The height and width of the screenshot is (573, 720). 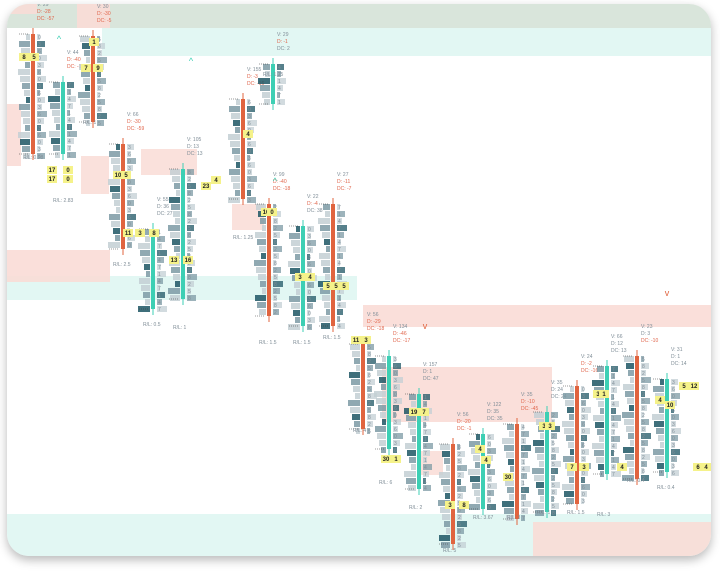 I want to click on bar-ratio-label: R/L: 5, so click(x=450, y=551).